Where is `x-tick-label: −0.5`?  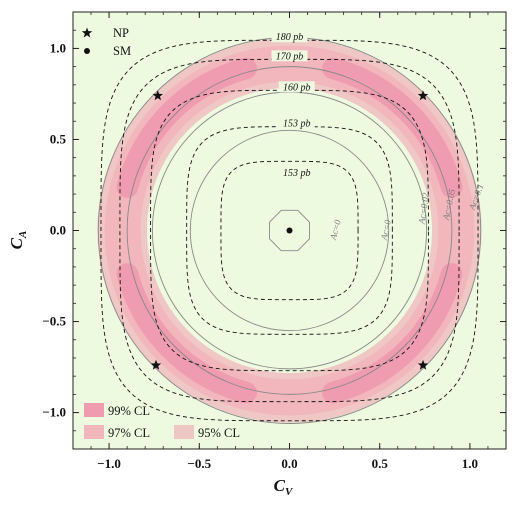
x-tick-label: −0.5 is located at coordinates (199, 463).